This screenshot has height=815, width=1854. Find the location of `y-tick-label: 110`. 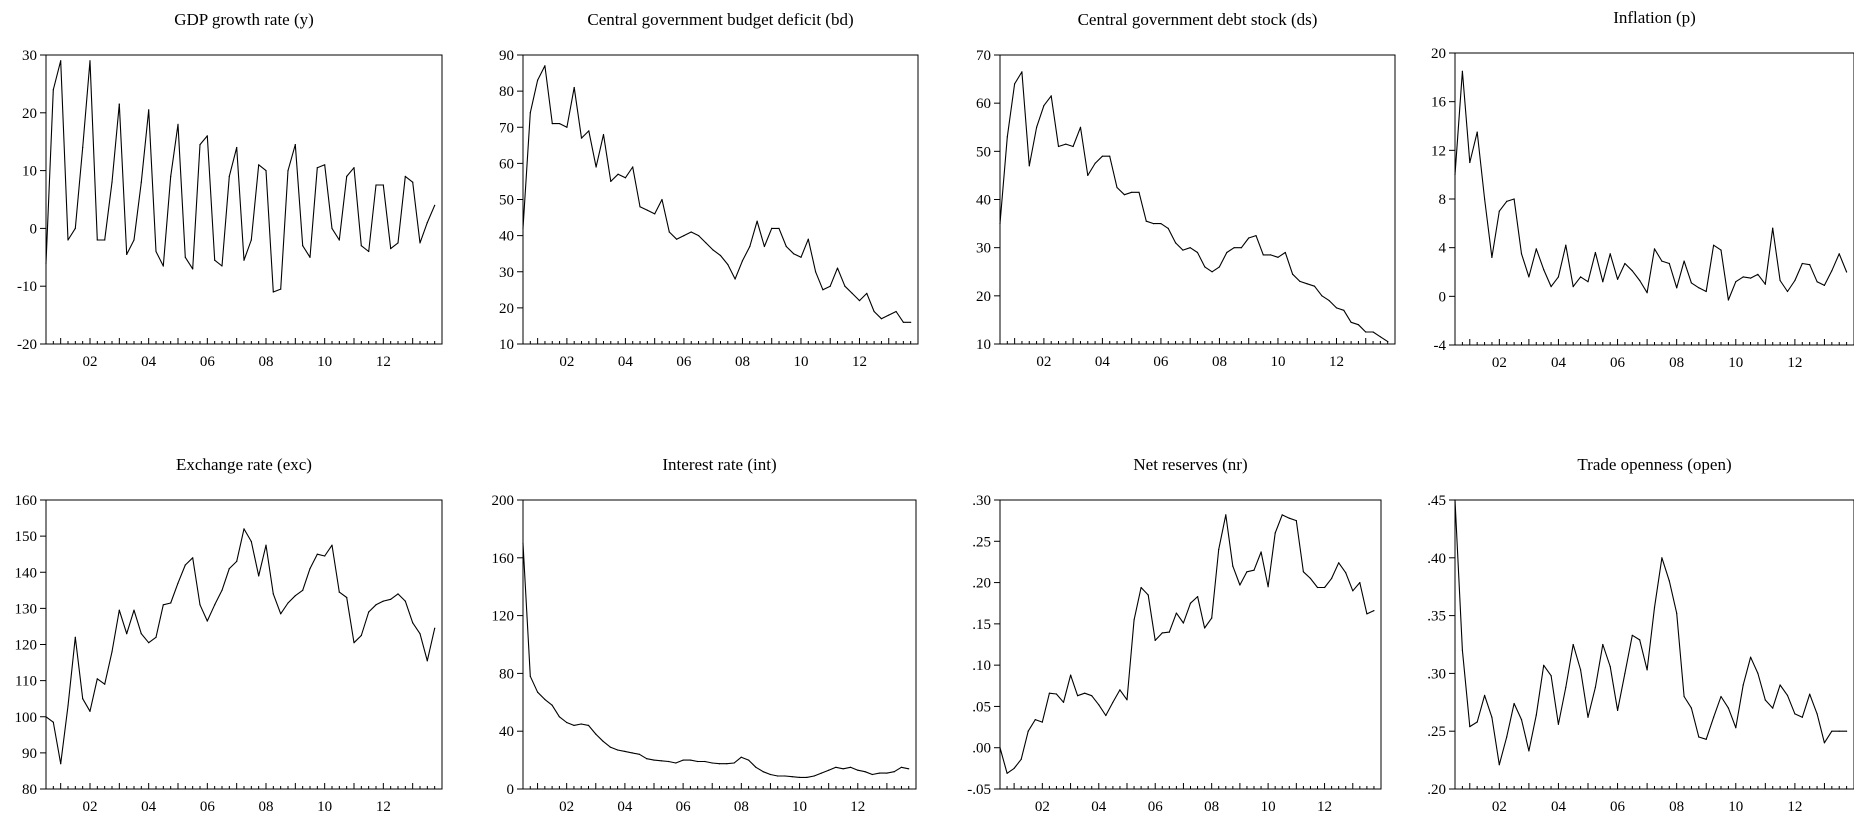

y-tick-label: 110 is located at coordinates (26, 682).